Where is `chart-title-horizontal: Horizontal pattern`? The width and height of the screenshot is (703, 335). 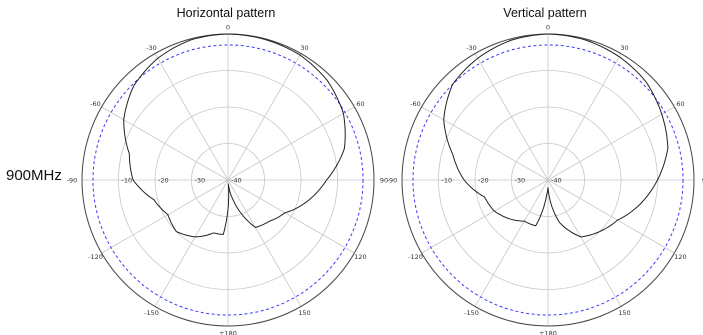
chart-title-horizontal: Horizontal pattern is located at coordinates (226, 13).